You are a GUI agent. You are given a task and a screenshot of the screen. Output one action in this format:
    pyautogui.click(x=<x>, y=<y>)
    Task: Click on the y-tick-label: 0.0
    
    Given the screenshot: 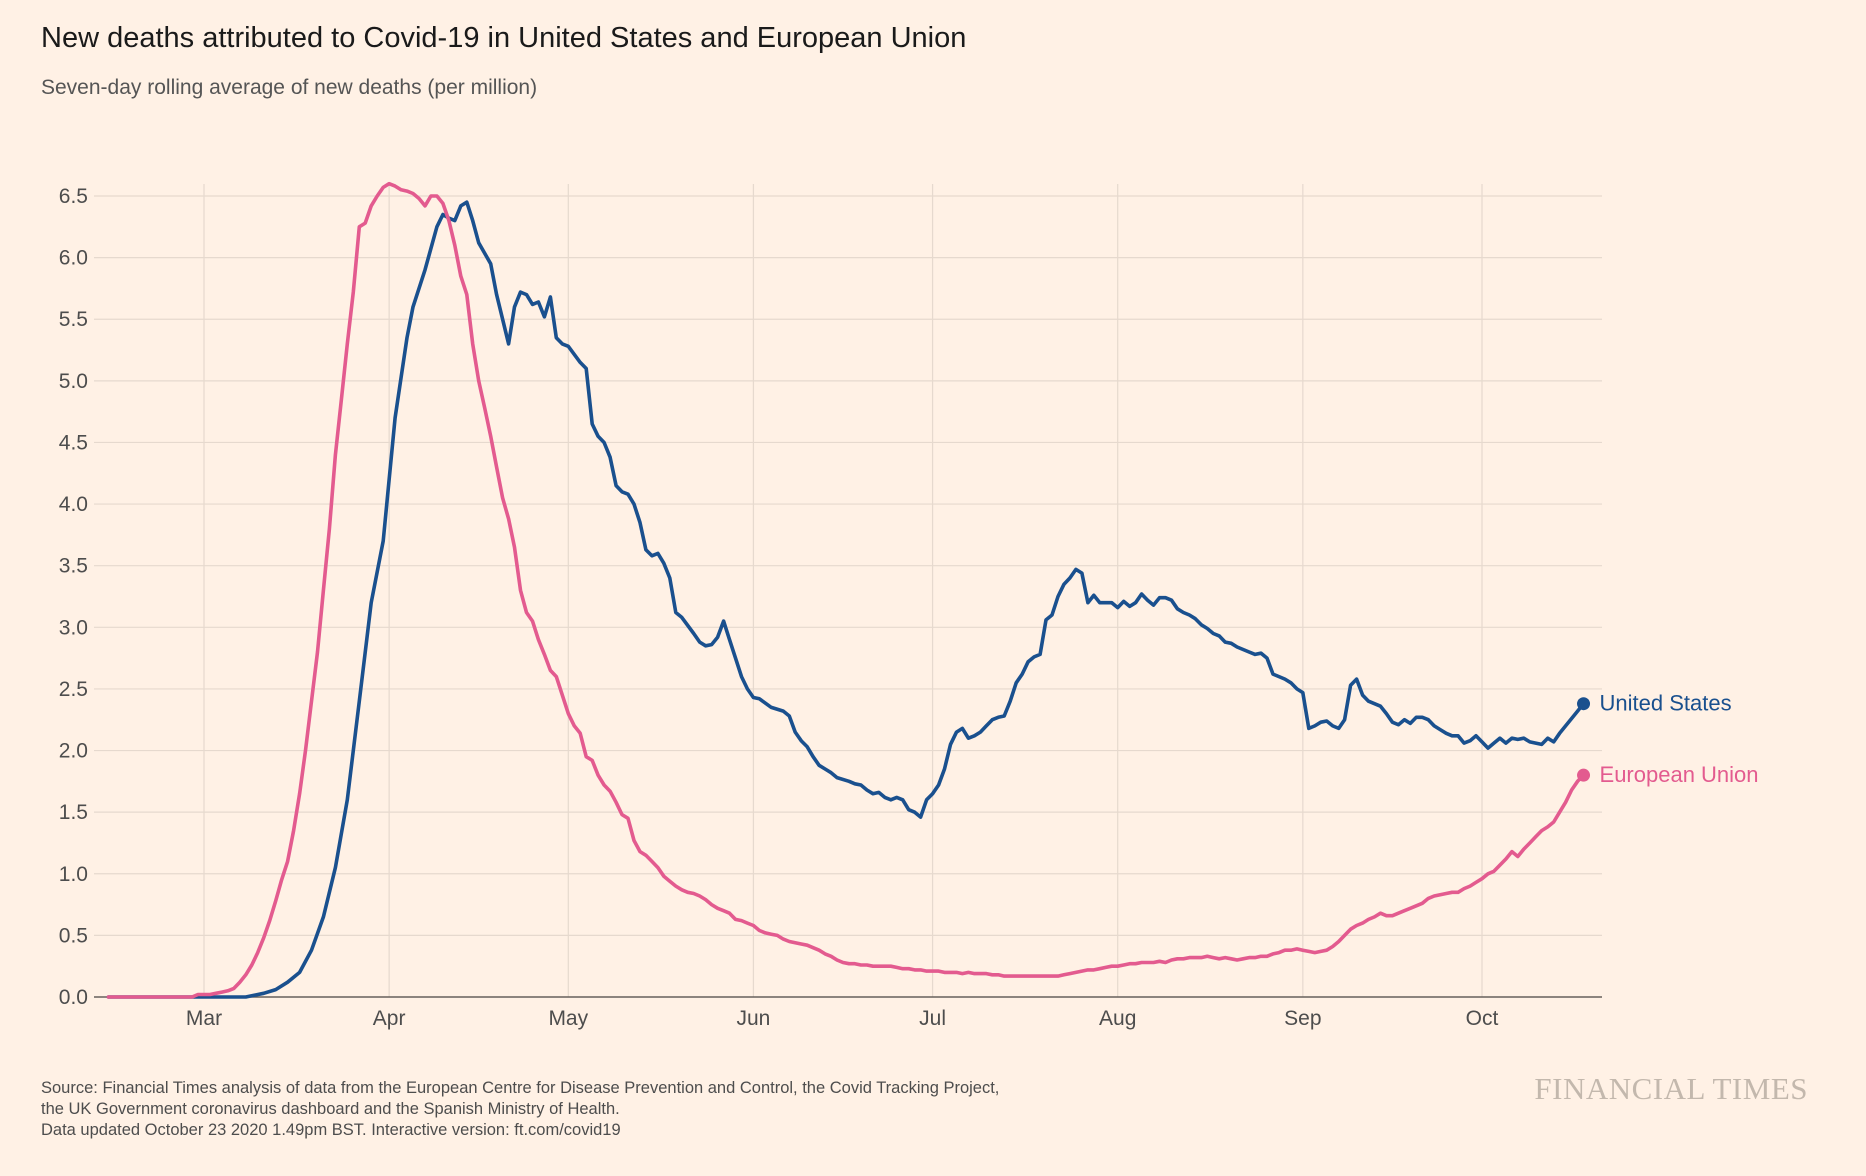 What is the action you would take?
    pyautogui.click(x=73, y=997)
    